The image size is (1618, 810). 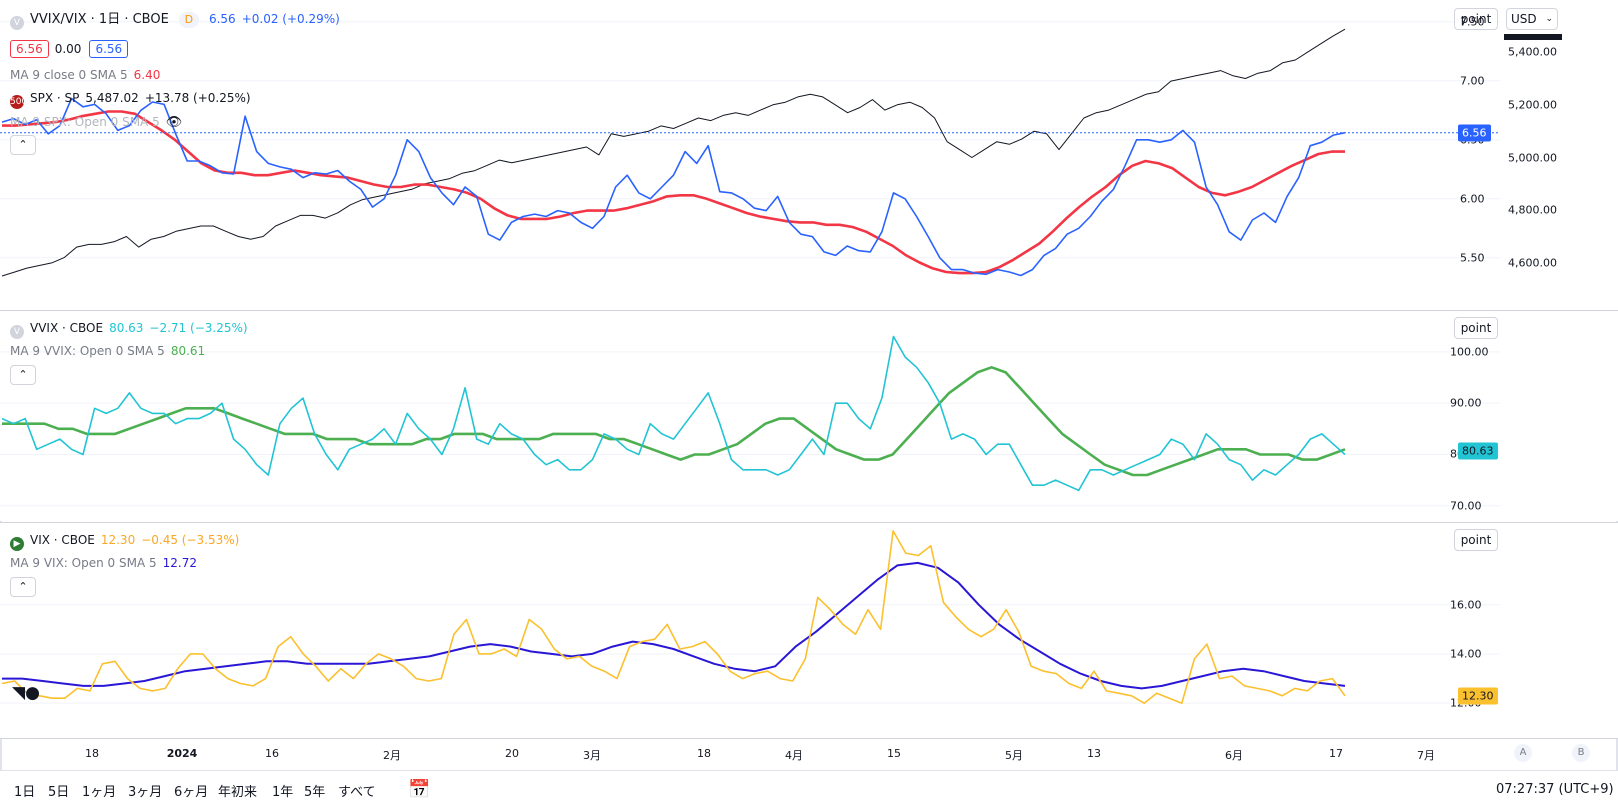 I want to click on vvix-ma-line, so click(x=674, y=421).